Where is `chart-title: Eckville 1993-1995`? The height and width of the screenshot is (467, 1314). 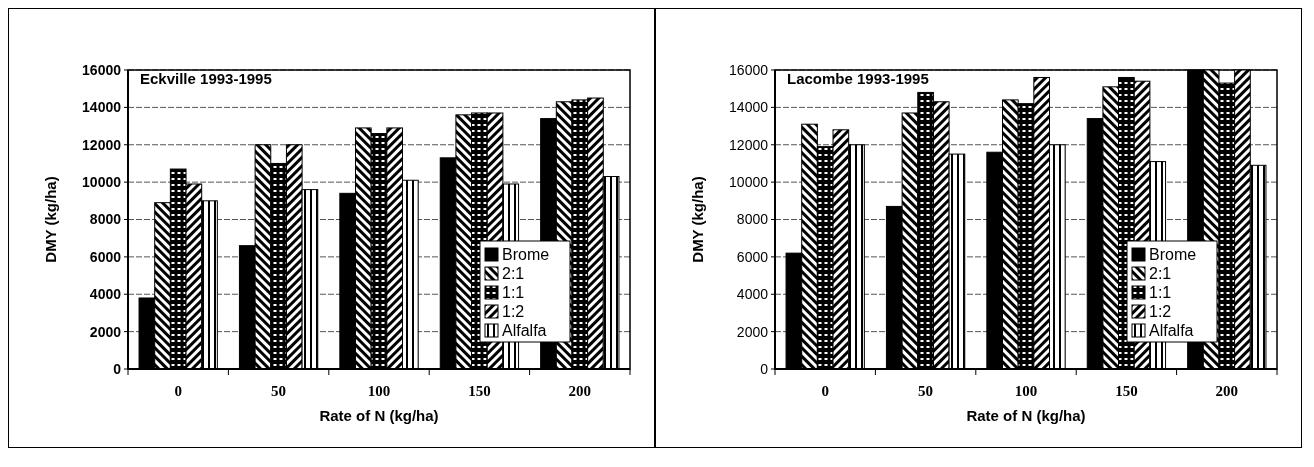
chart-title: Eckville 1993-1995 is located at coordinates (206, 78).